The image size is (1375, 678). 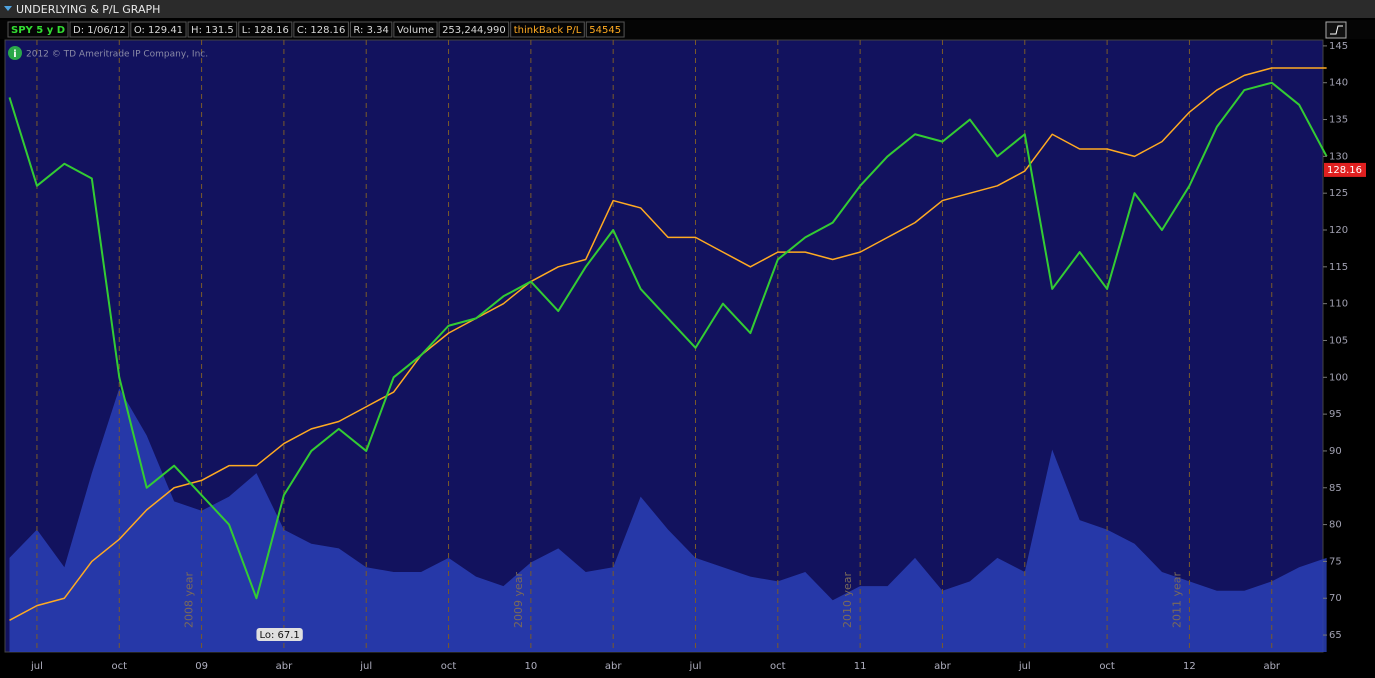 I want to click on info-item: H: 131.5, so click(x=212, y=30).